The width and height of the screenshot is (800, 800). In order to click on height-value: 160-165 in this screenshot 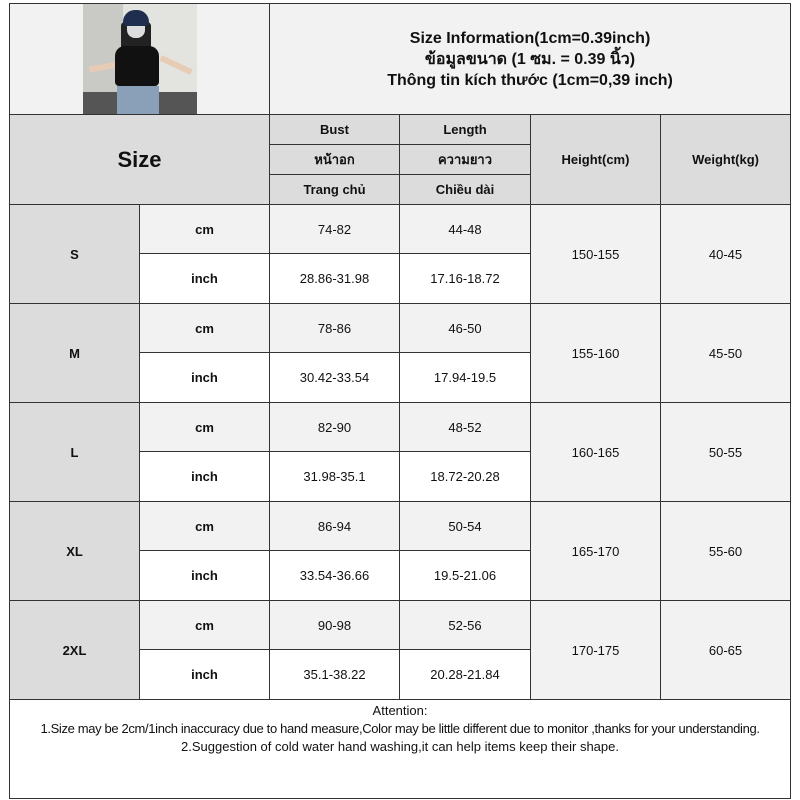, I will do `click(595, 452)`.